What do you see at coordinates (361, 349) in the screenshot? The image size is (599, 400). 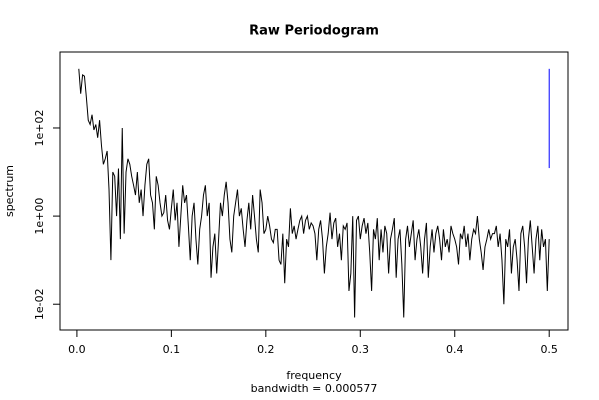 I see `x-tick-label: 0.3` at bounding box center [361, 349].